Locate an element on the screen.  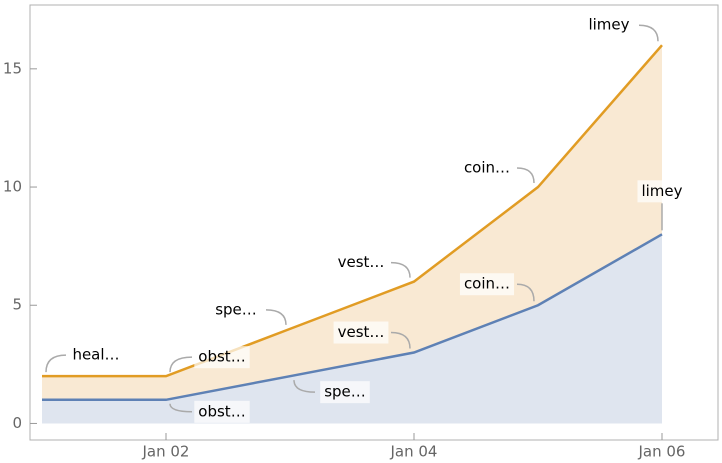
x-tick-label: Jan 06 is located at coordinates (662, 452).